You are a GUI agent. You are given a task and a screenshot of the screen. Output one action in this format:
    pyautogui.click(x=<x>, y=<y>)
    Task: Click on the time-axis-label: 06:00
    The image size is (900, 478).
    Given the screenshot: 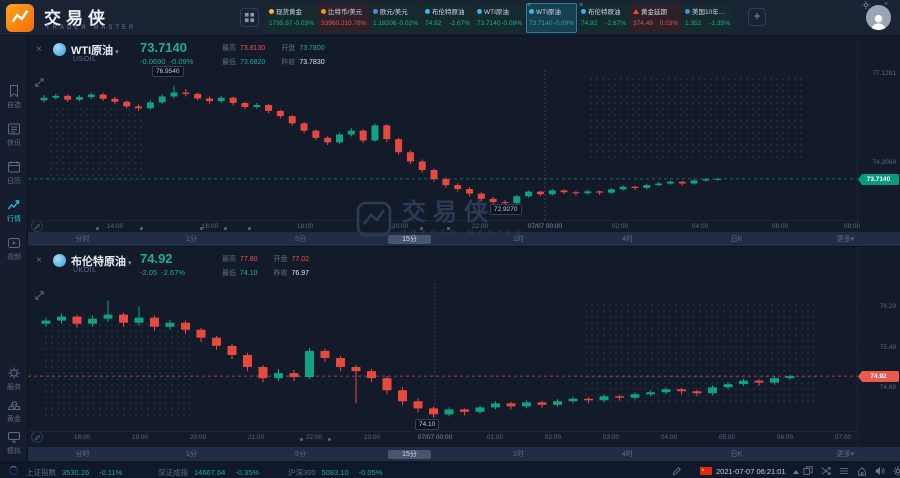 What is the action you would take?
    pyautogui.click(x=785, y=437)
    